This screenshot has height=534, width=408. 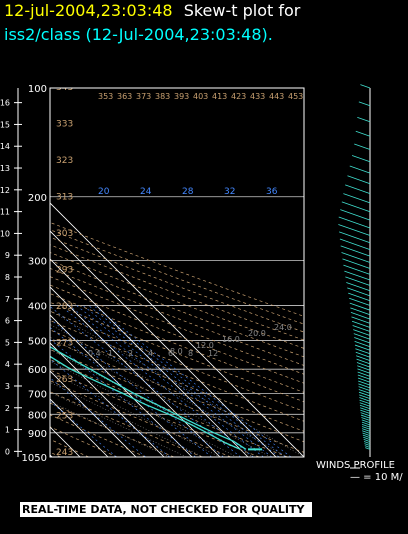 I want to click on height-label: 14, so click(x=5, y=146).